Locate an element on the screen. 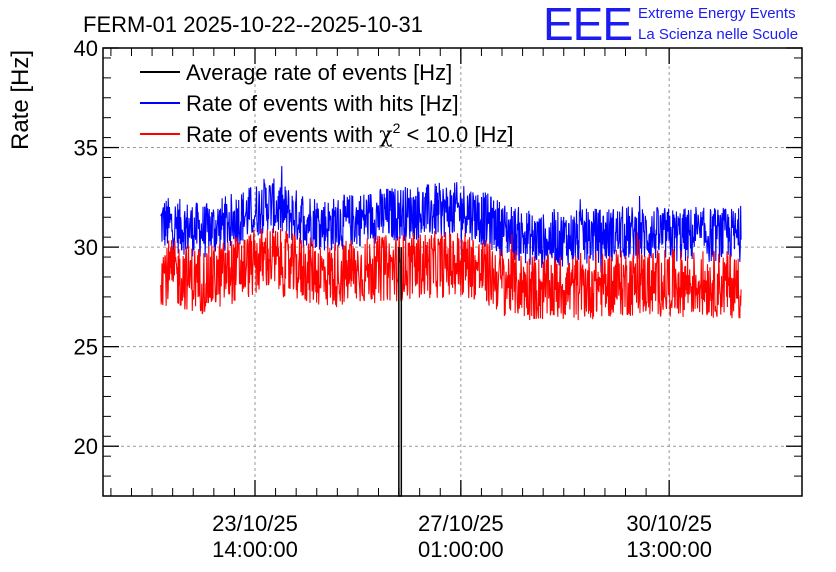 The image size is (836, 572). y-tick-label: 40 is located at coordinates (86, 48).